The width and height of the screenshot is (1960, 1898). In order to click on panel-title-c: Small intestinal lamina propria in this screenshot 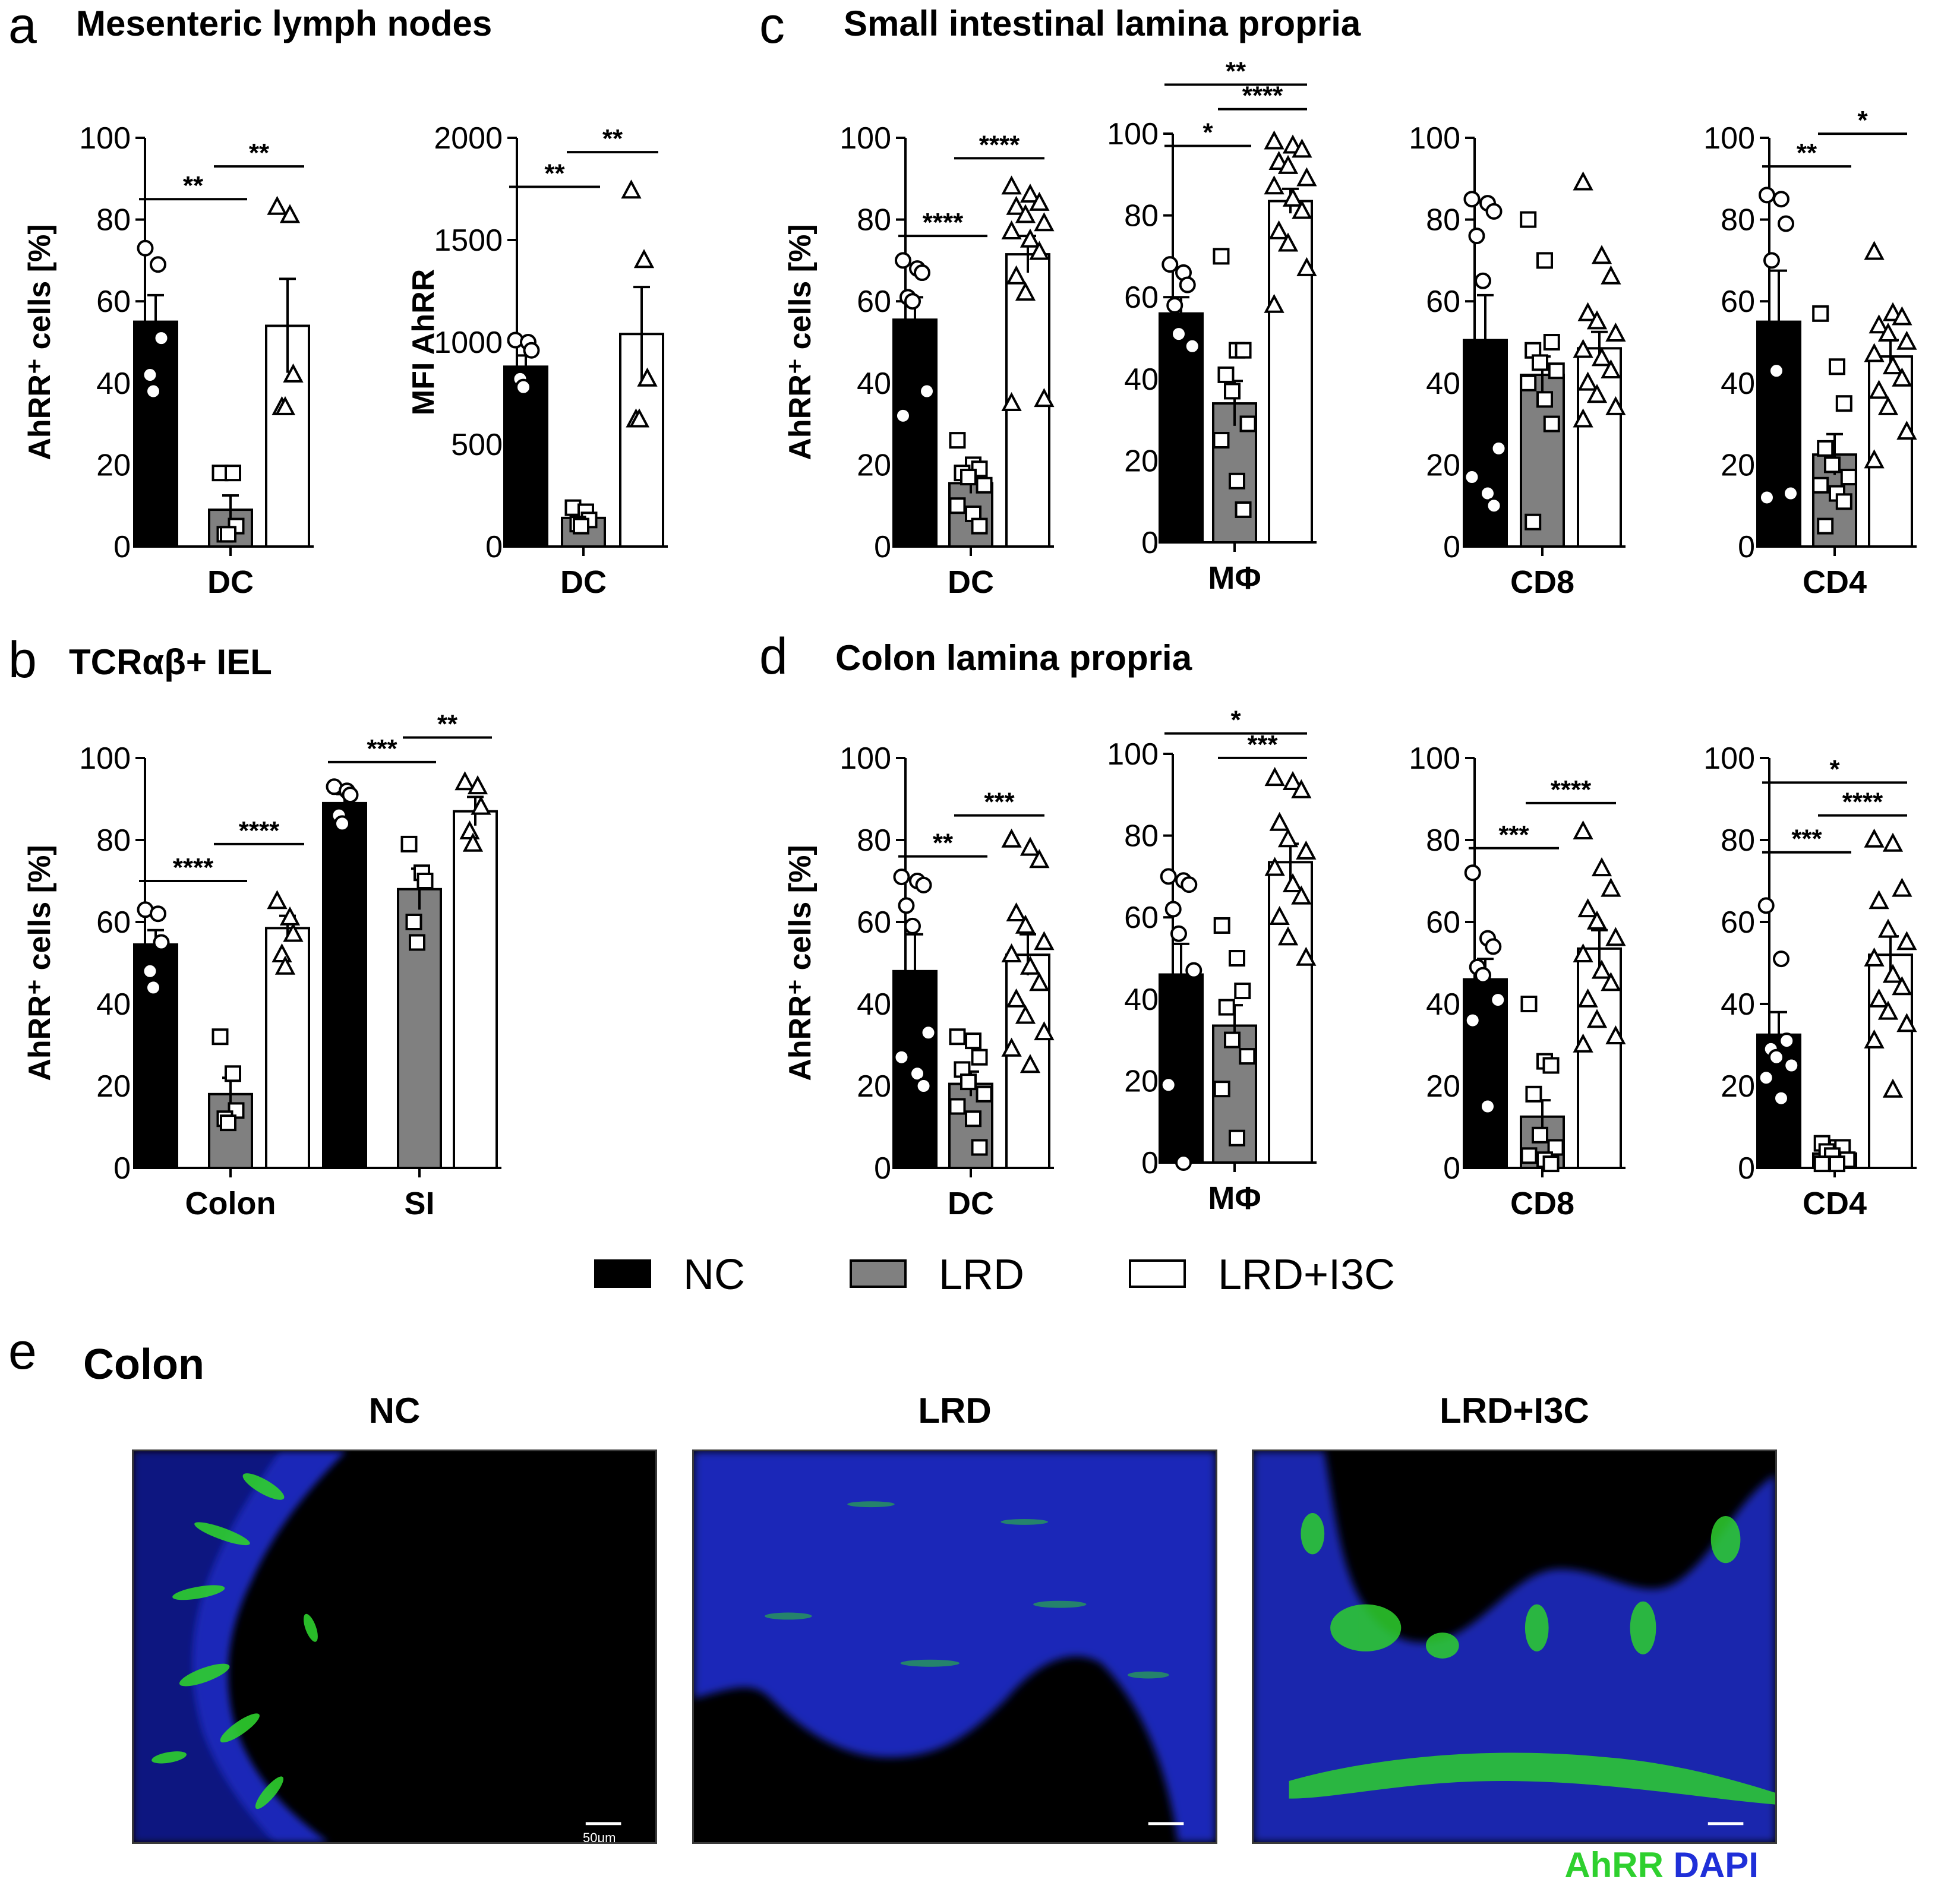, I will do `click(1102, 23)`.